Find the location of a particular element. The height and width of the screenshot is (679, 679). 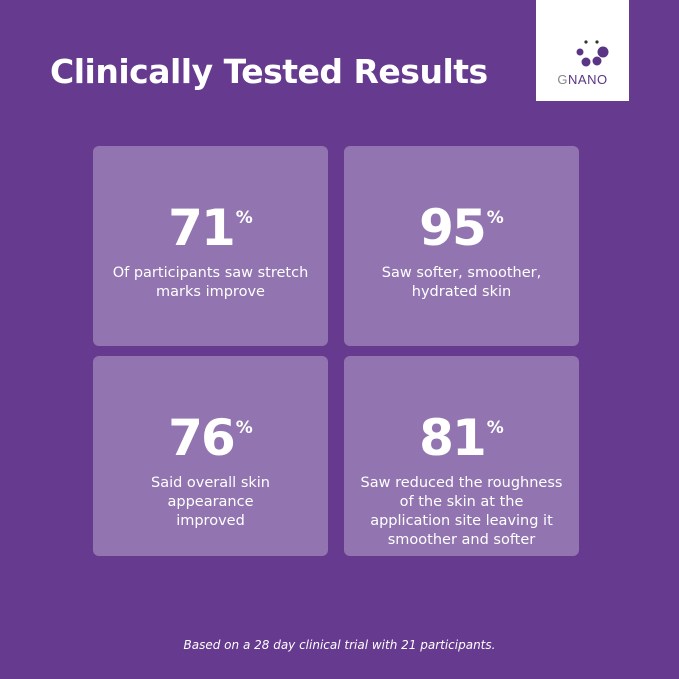

page-title: Clinically Tested Results is located at coordinates (269, 71).